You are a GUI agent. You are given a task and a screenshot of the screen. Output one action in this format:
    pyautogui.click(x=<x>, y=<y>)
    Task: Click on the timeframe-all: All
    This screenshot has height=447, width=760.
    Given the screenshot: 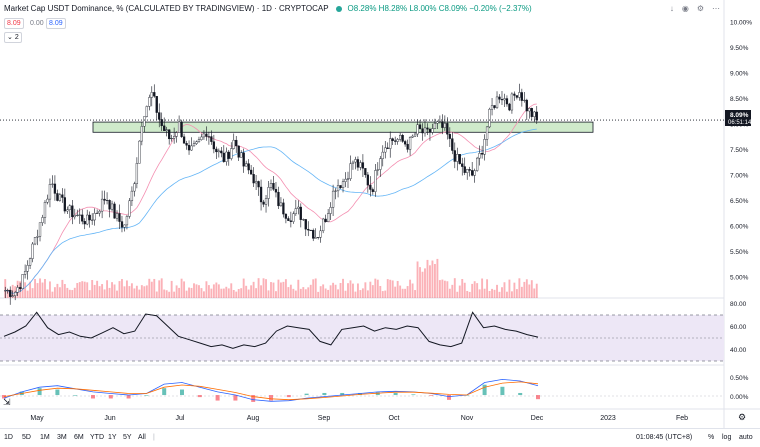 What is the action you would take?
    pyautogui.click(x=142, y=437)
    